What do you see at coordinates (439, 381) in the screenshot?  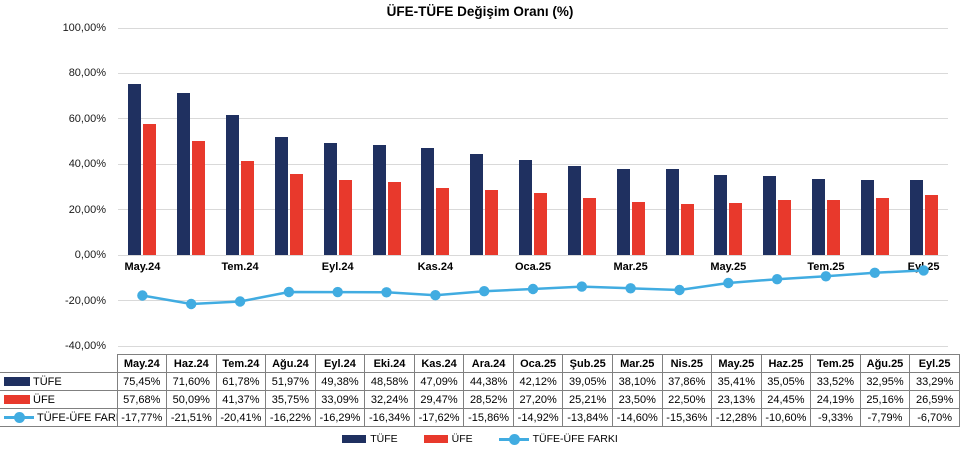 I see `table-value-cell: 47,09%` at bounding box center [439, 381].